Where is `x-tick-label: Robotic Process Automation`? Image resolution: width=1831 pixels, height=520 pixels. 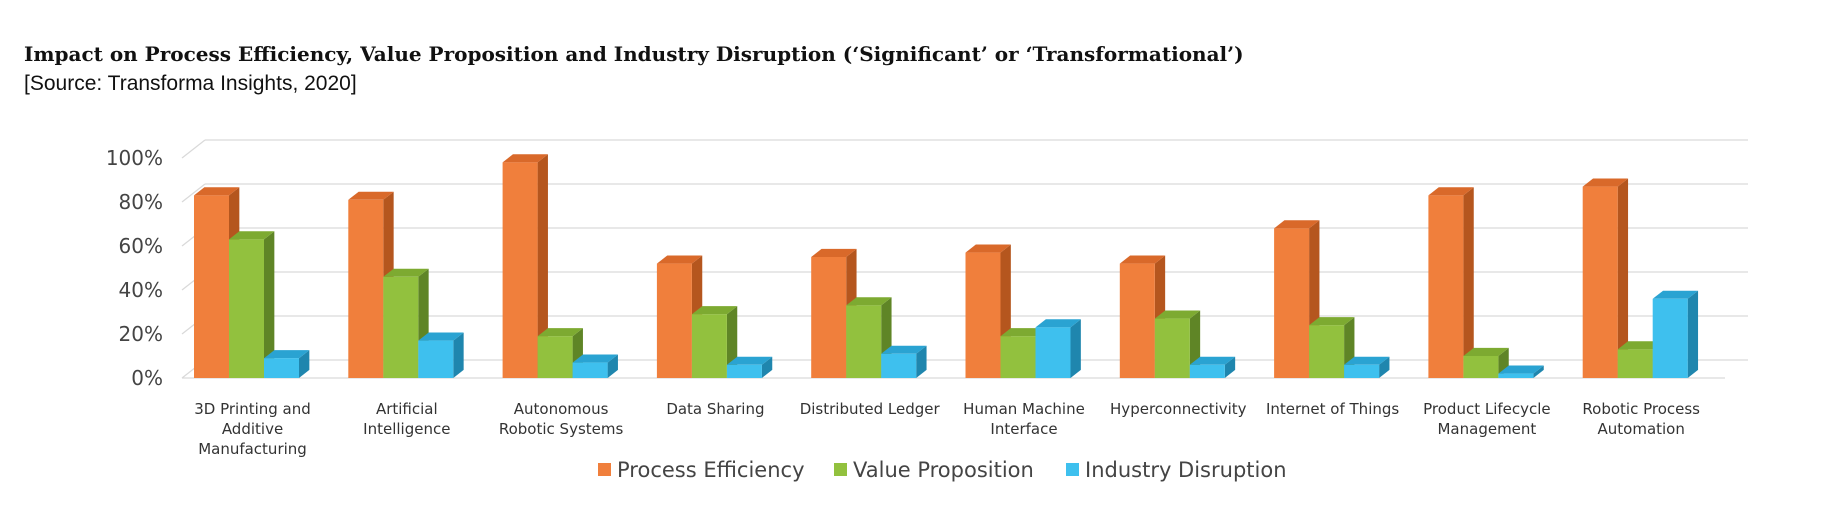 x-tick-label: Robotic Process Automation is located at coordinates (1641, 419).